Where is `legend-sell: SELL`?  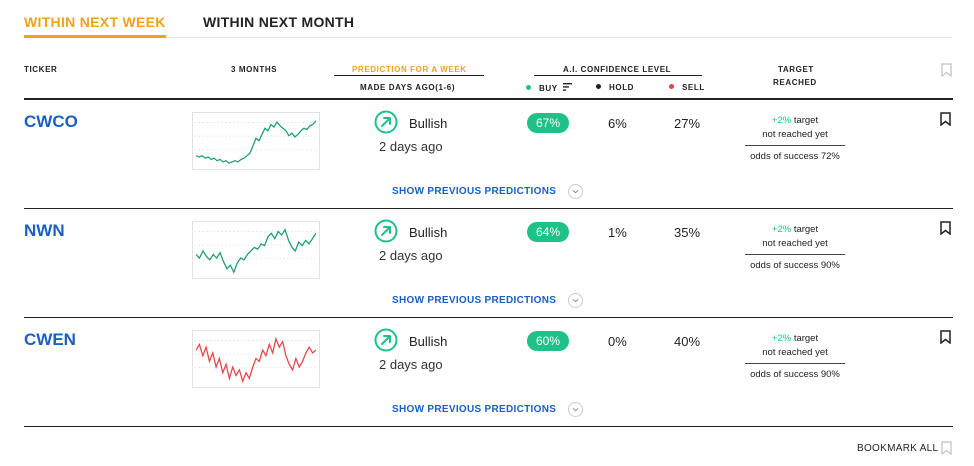 legend-sell: SELL is located at coordinates (687, 87).